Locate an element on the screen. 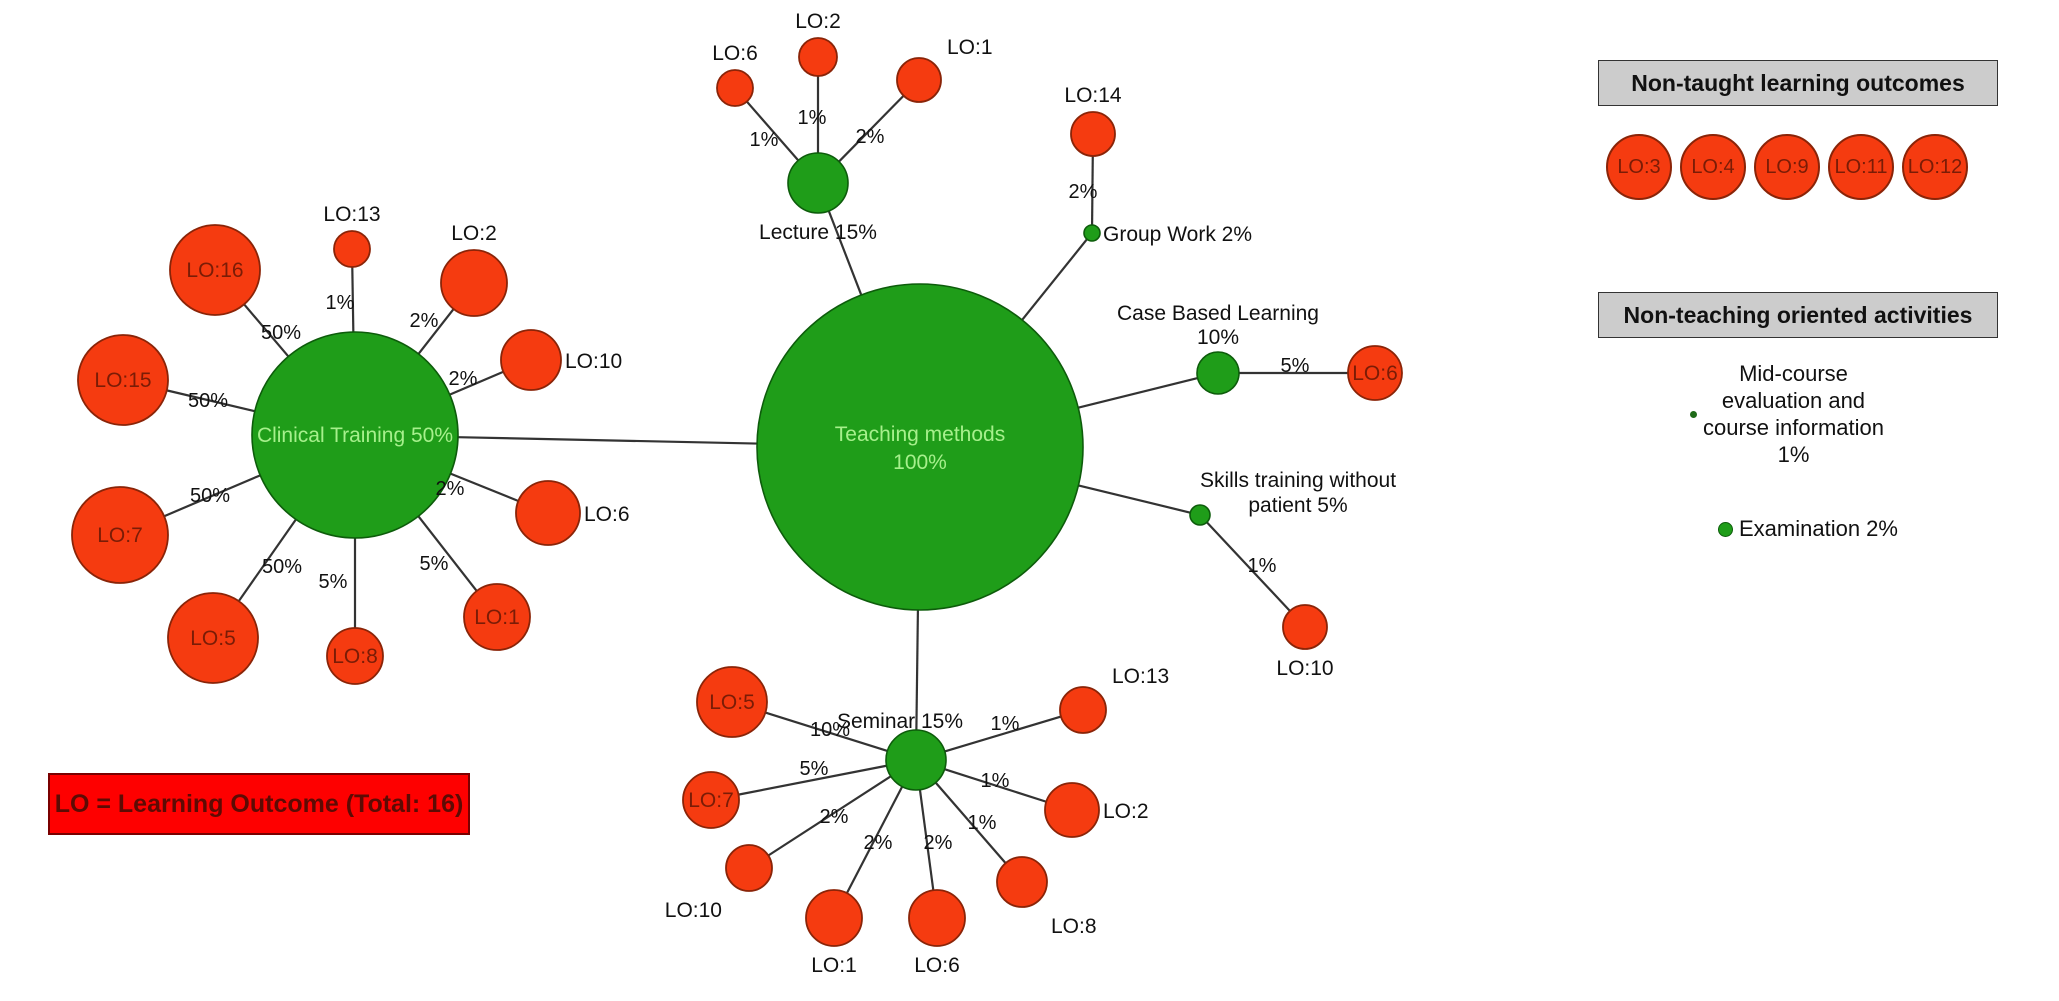 This screenshot has height=1001, width=2059. node-groupwork is located at coordinates (1092, 233).